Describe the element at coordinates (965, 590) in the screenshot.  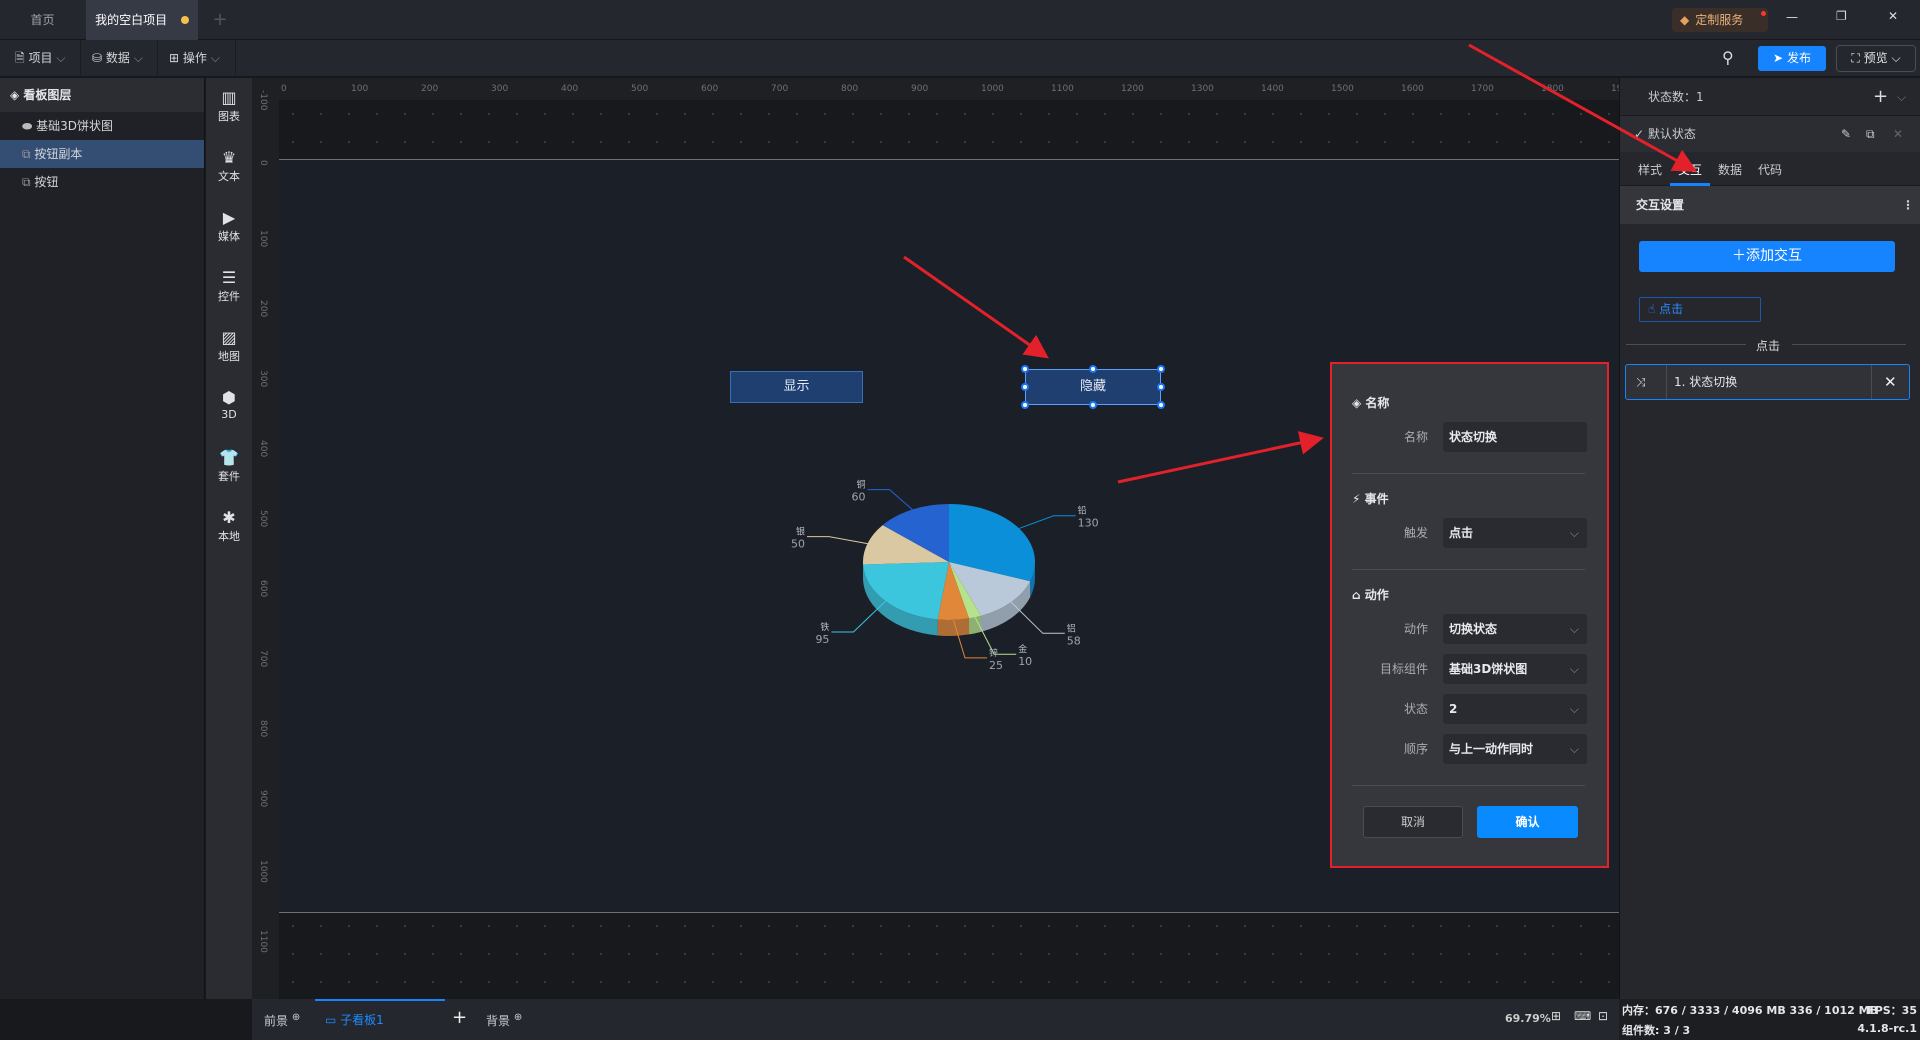
I see `pie-slice-金` at that location.